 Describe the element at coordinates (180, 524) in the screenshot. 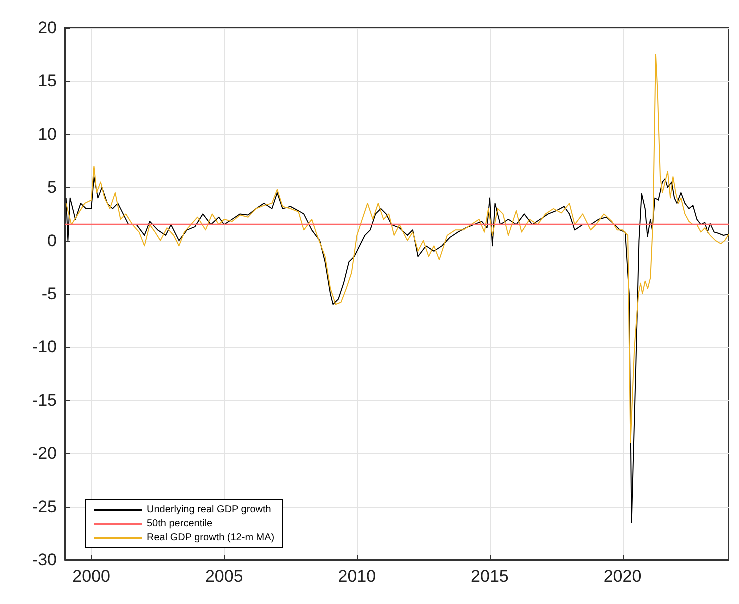

I see `legend-label: 50th percentile` at that location.